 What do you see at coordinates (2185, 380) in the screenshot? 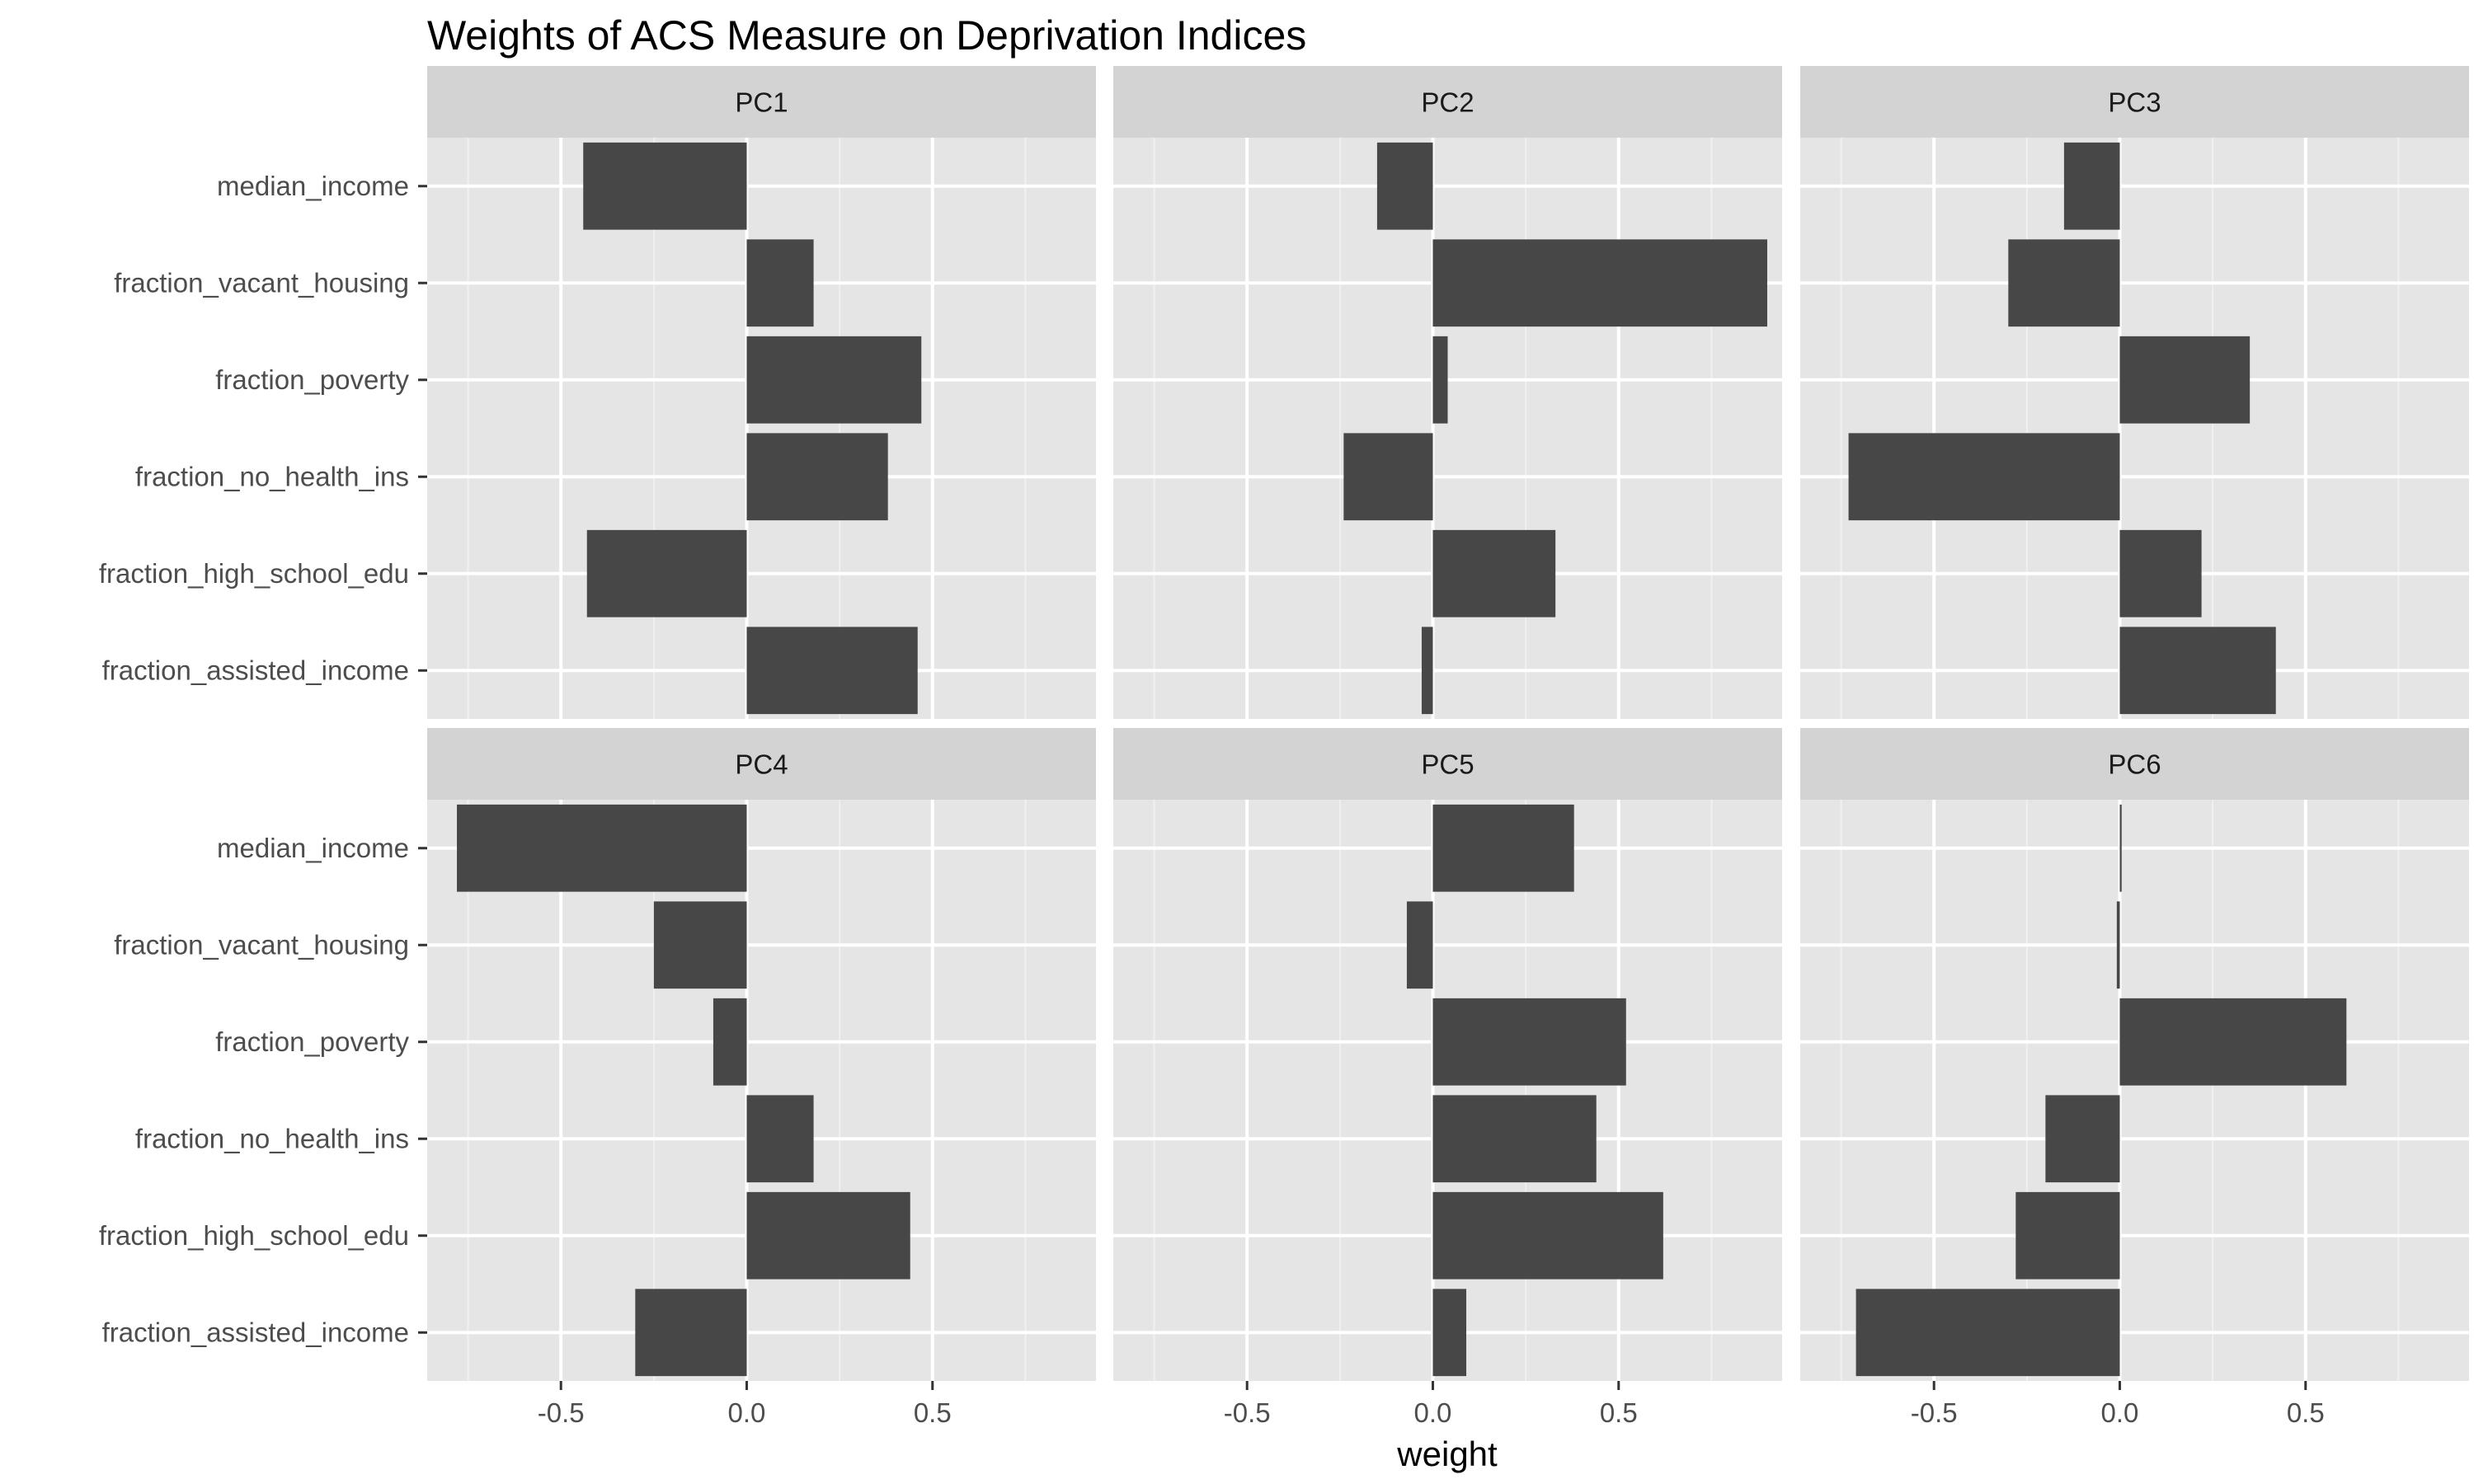
I see `bar-pc3-fraction-poverty` at bounding box center [2185, 380].